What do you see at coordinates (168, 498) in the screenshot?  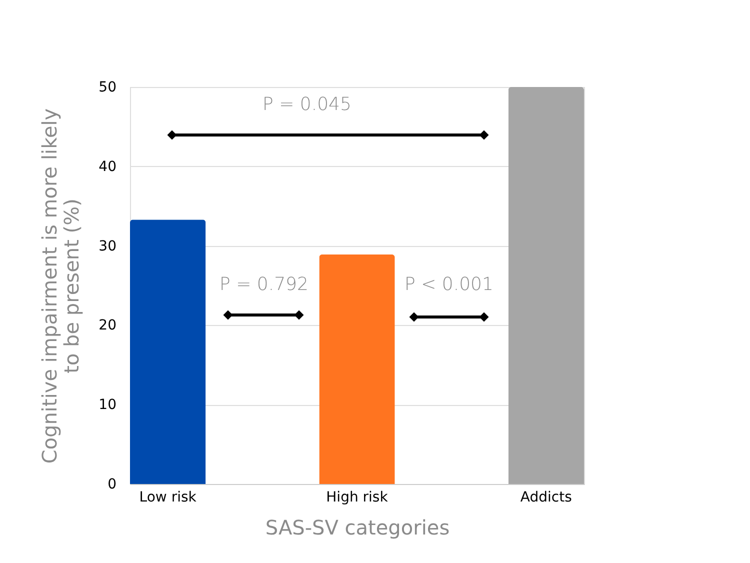 I see `x-tick-label: Low risk` at bounding box center [168, 498].